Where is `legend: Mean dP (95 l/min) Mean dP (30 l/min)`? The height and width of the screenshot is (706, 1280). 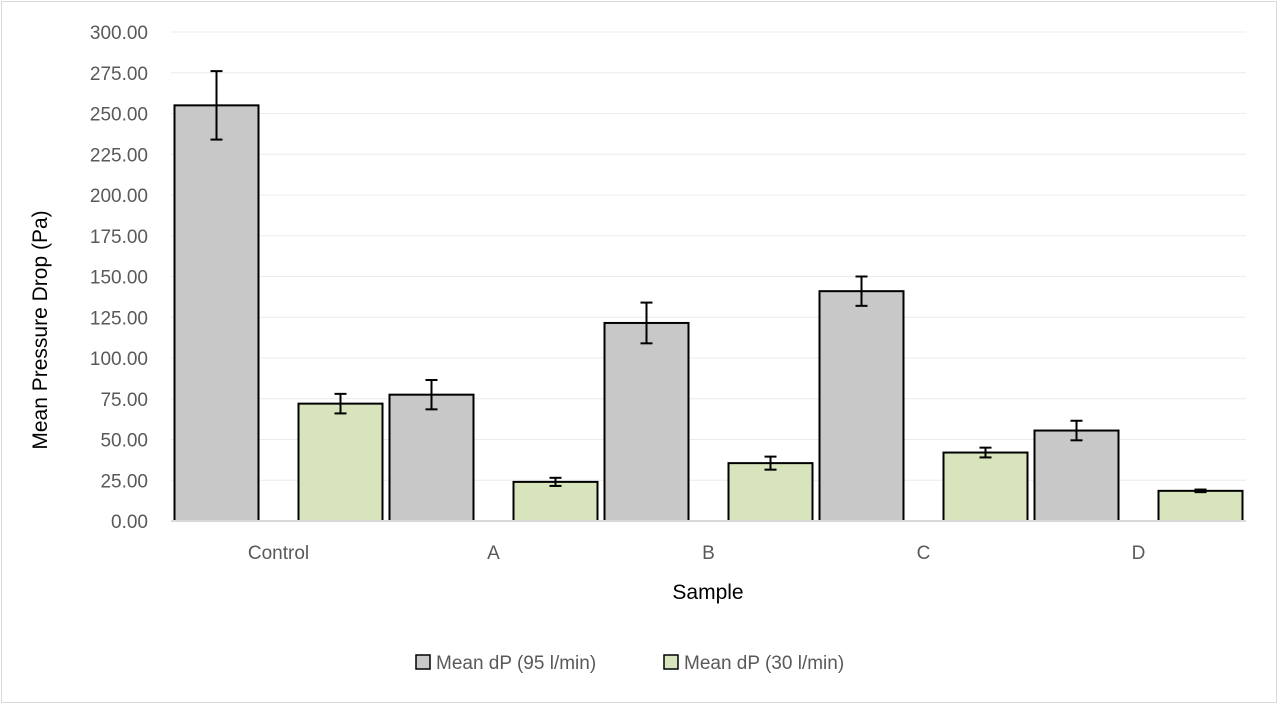 legend: Mean dP (95 l/min) Mean dP (30 l/min) is located at coordinates (629, 663).